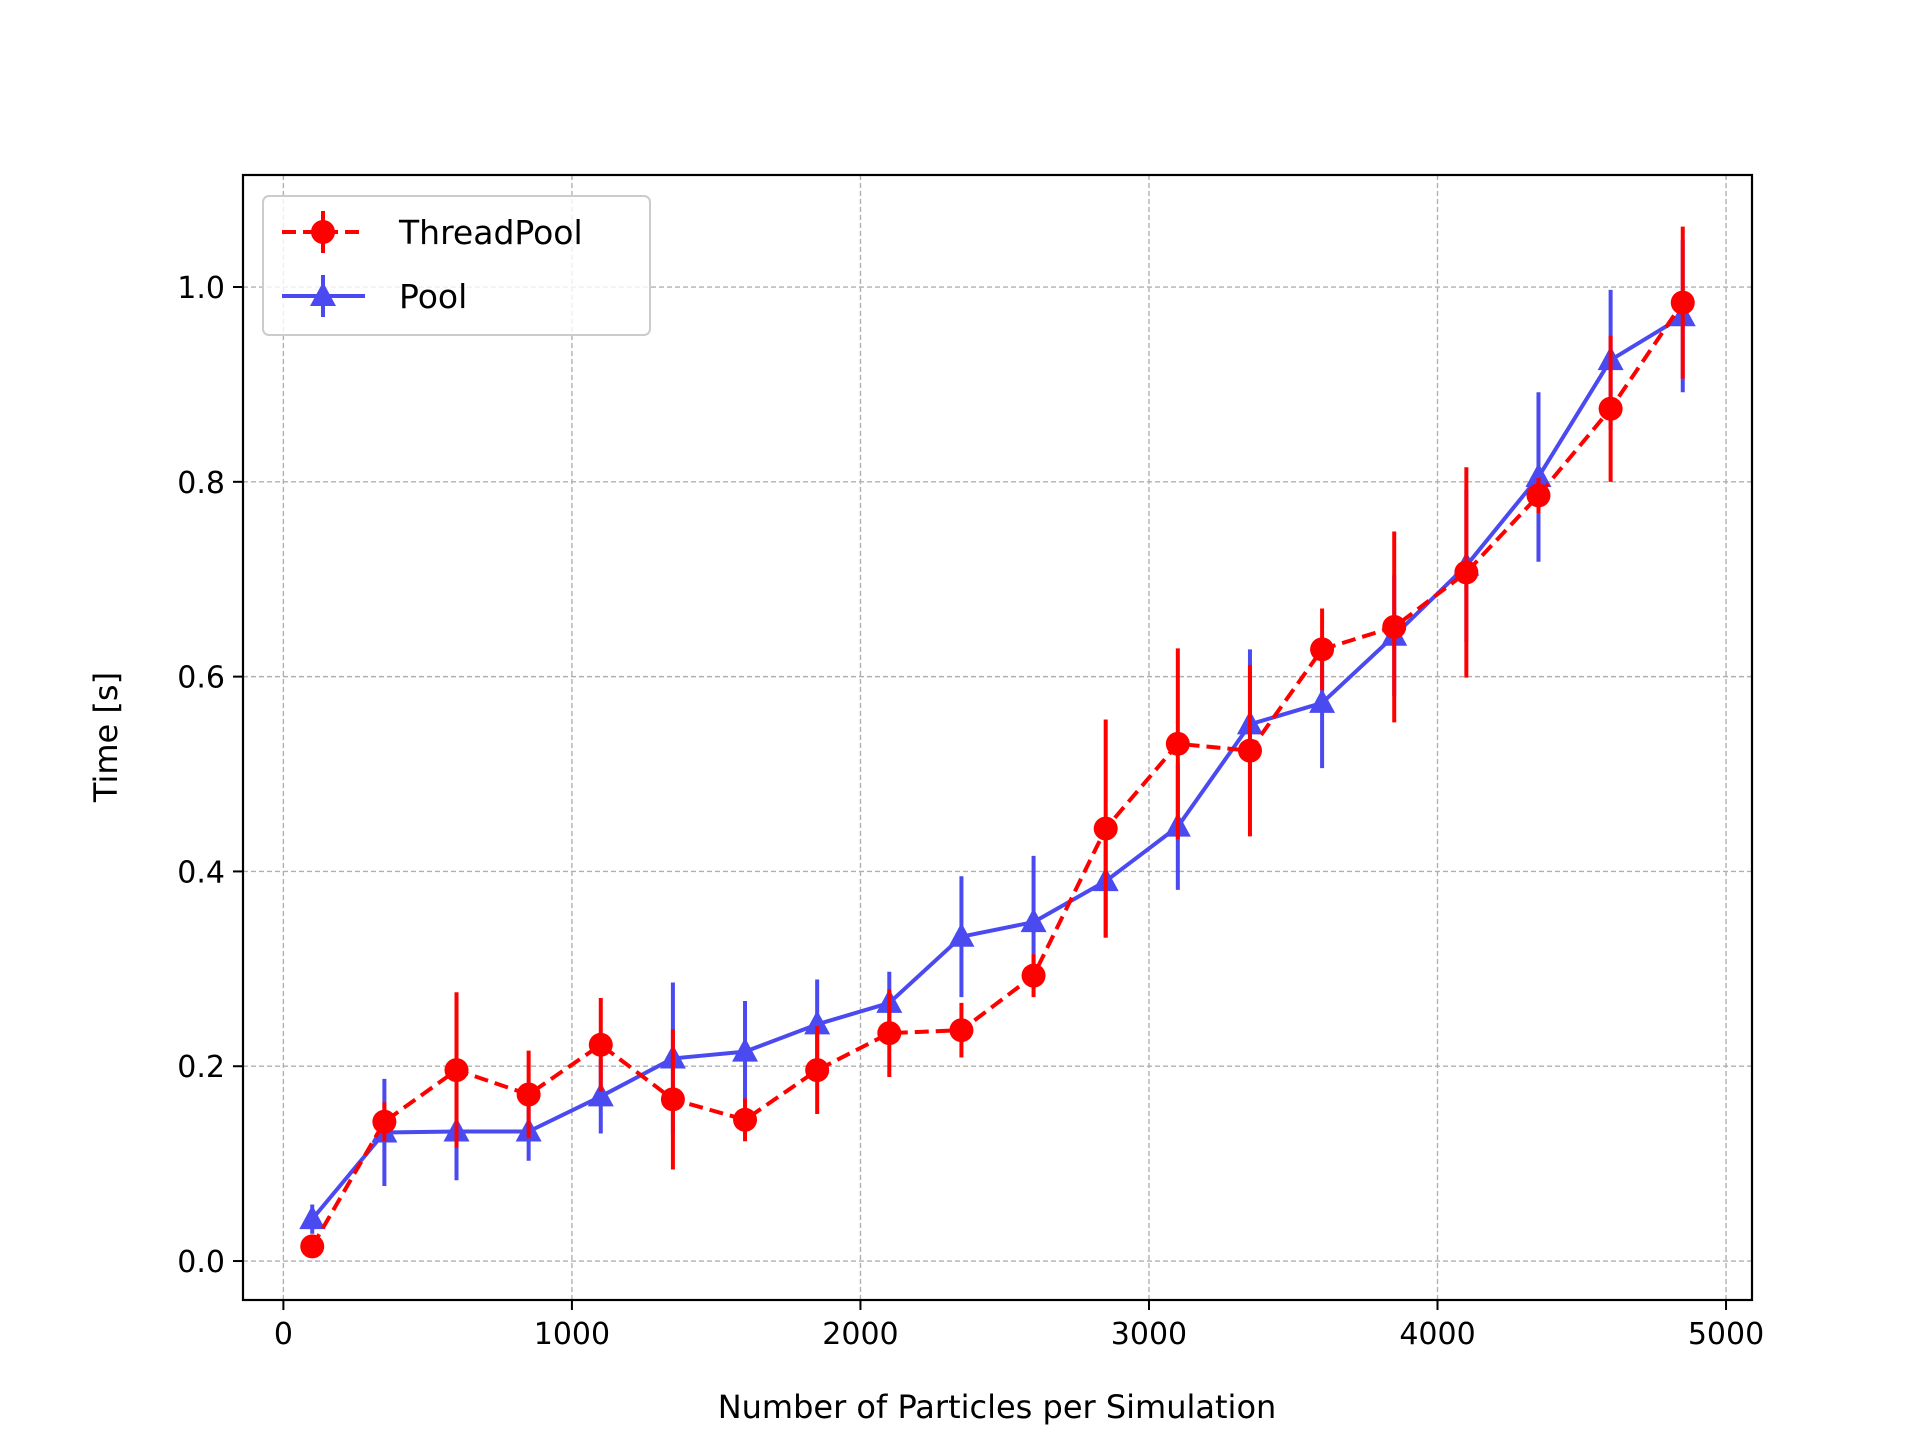  I want to click on x-tick-label: 5000, so click(1726, 1334).